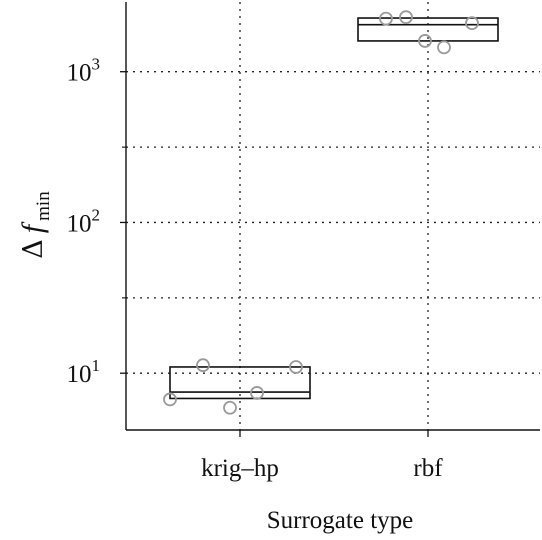 This screenshot has width=542, height=540. What do you see at coordinates (32, 227) in the screenshot?
I see `y-axis-title-variable: f` at bounding box center [32, 227].